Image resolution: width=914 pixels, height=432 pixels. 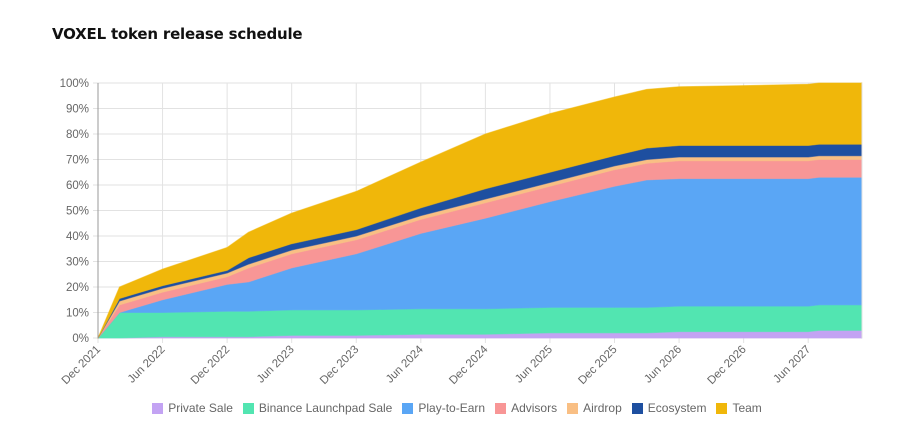 I want to click on legend-item-ecosystem: Ecosystem, so click(x=669, y=408).